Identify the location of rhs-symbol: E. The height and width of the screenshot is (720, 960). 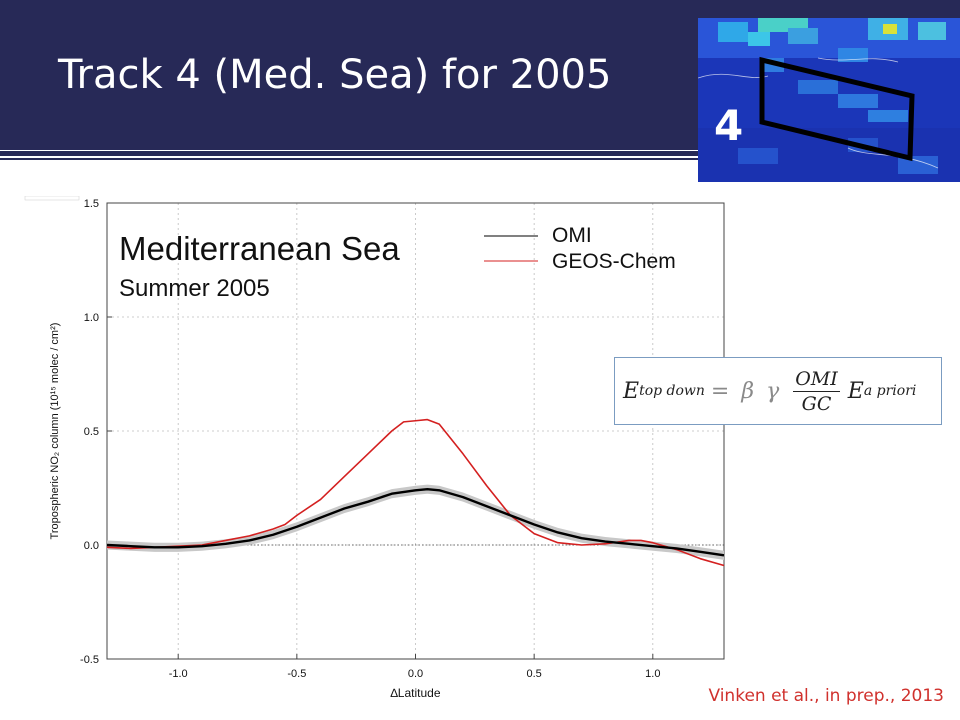
(855, 391).